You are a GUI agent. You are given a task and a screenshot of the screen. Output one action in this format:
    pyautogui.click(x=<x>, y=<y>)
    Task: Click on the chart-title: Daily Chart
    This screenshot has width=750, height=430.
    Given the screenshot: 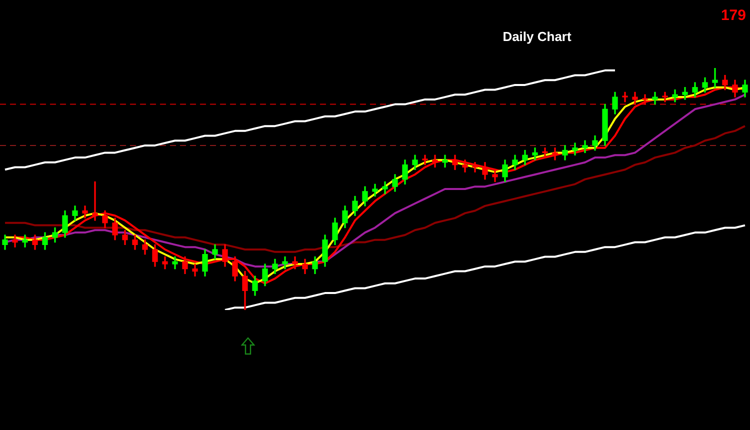 What is the action you would take?
    pyautogui.click(x=537, y=36)
    